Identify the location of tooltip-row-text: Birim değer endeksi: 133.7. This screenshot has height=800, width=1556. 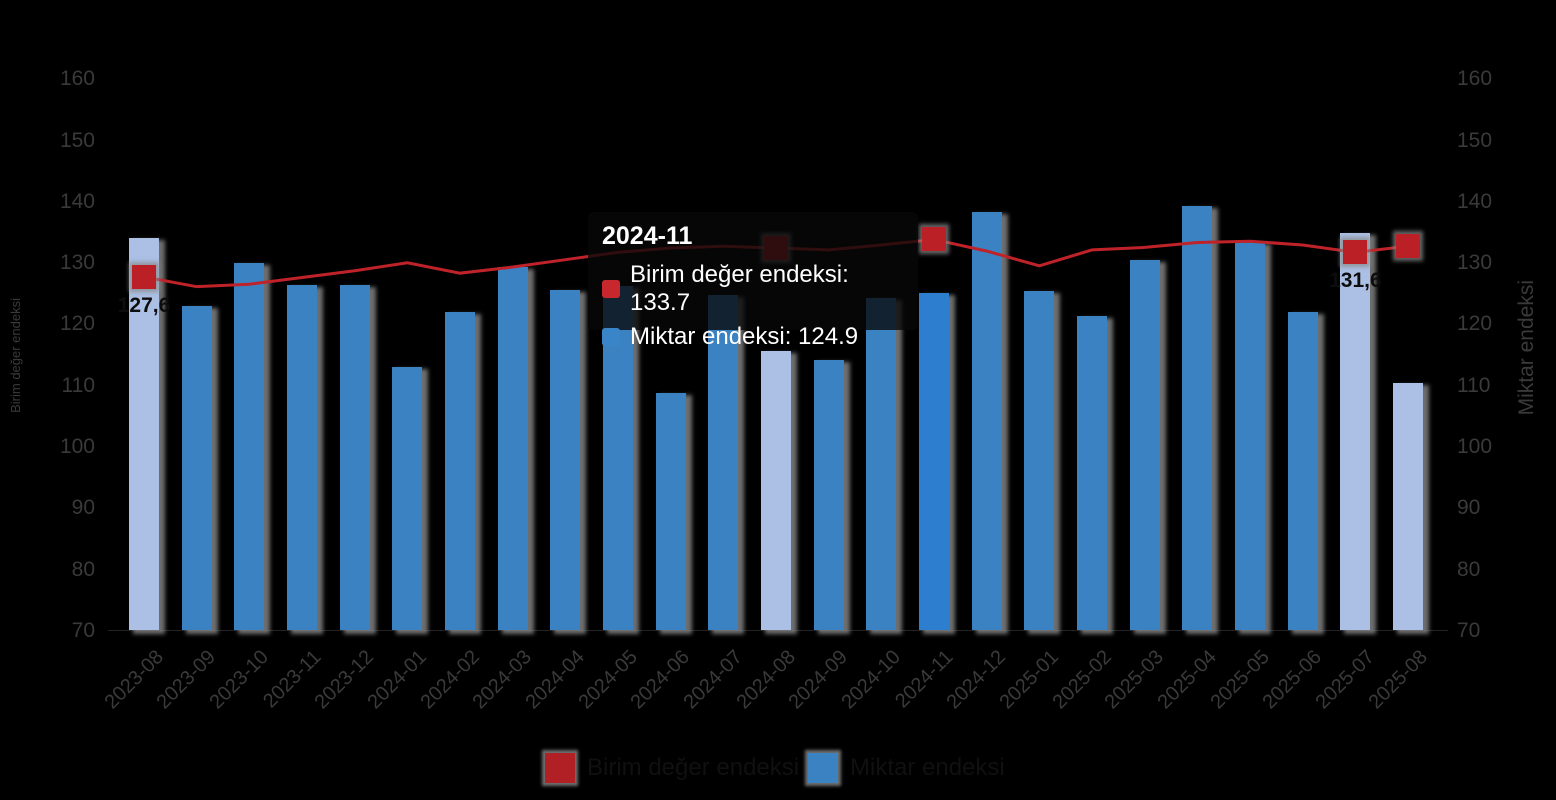
(739, 288).